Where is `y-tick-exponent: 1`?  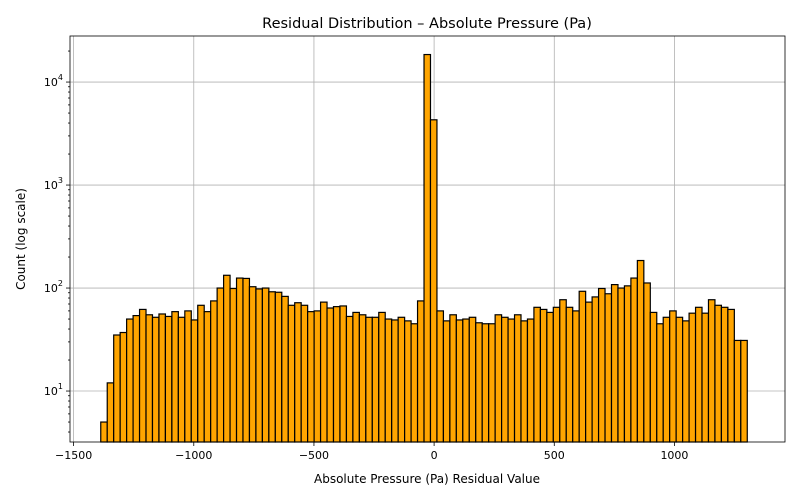 y-tick-exponent: 1 is located at coordinates (60, 386).